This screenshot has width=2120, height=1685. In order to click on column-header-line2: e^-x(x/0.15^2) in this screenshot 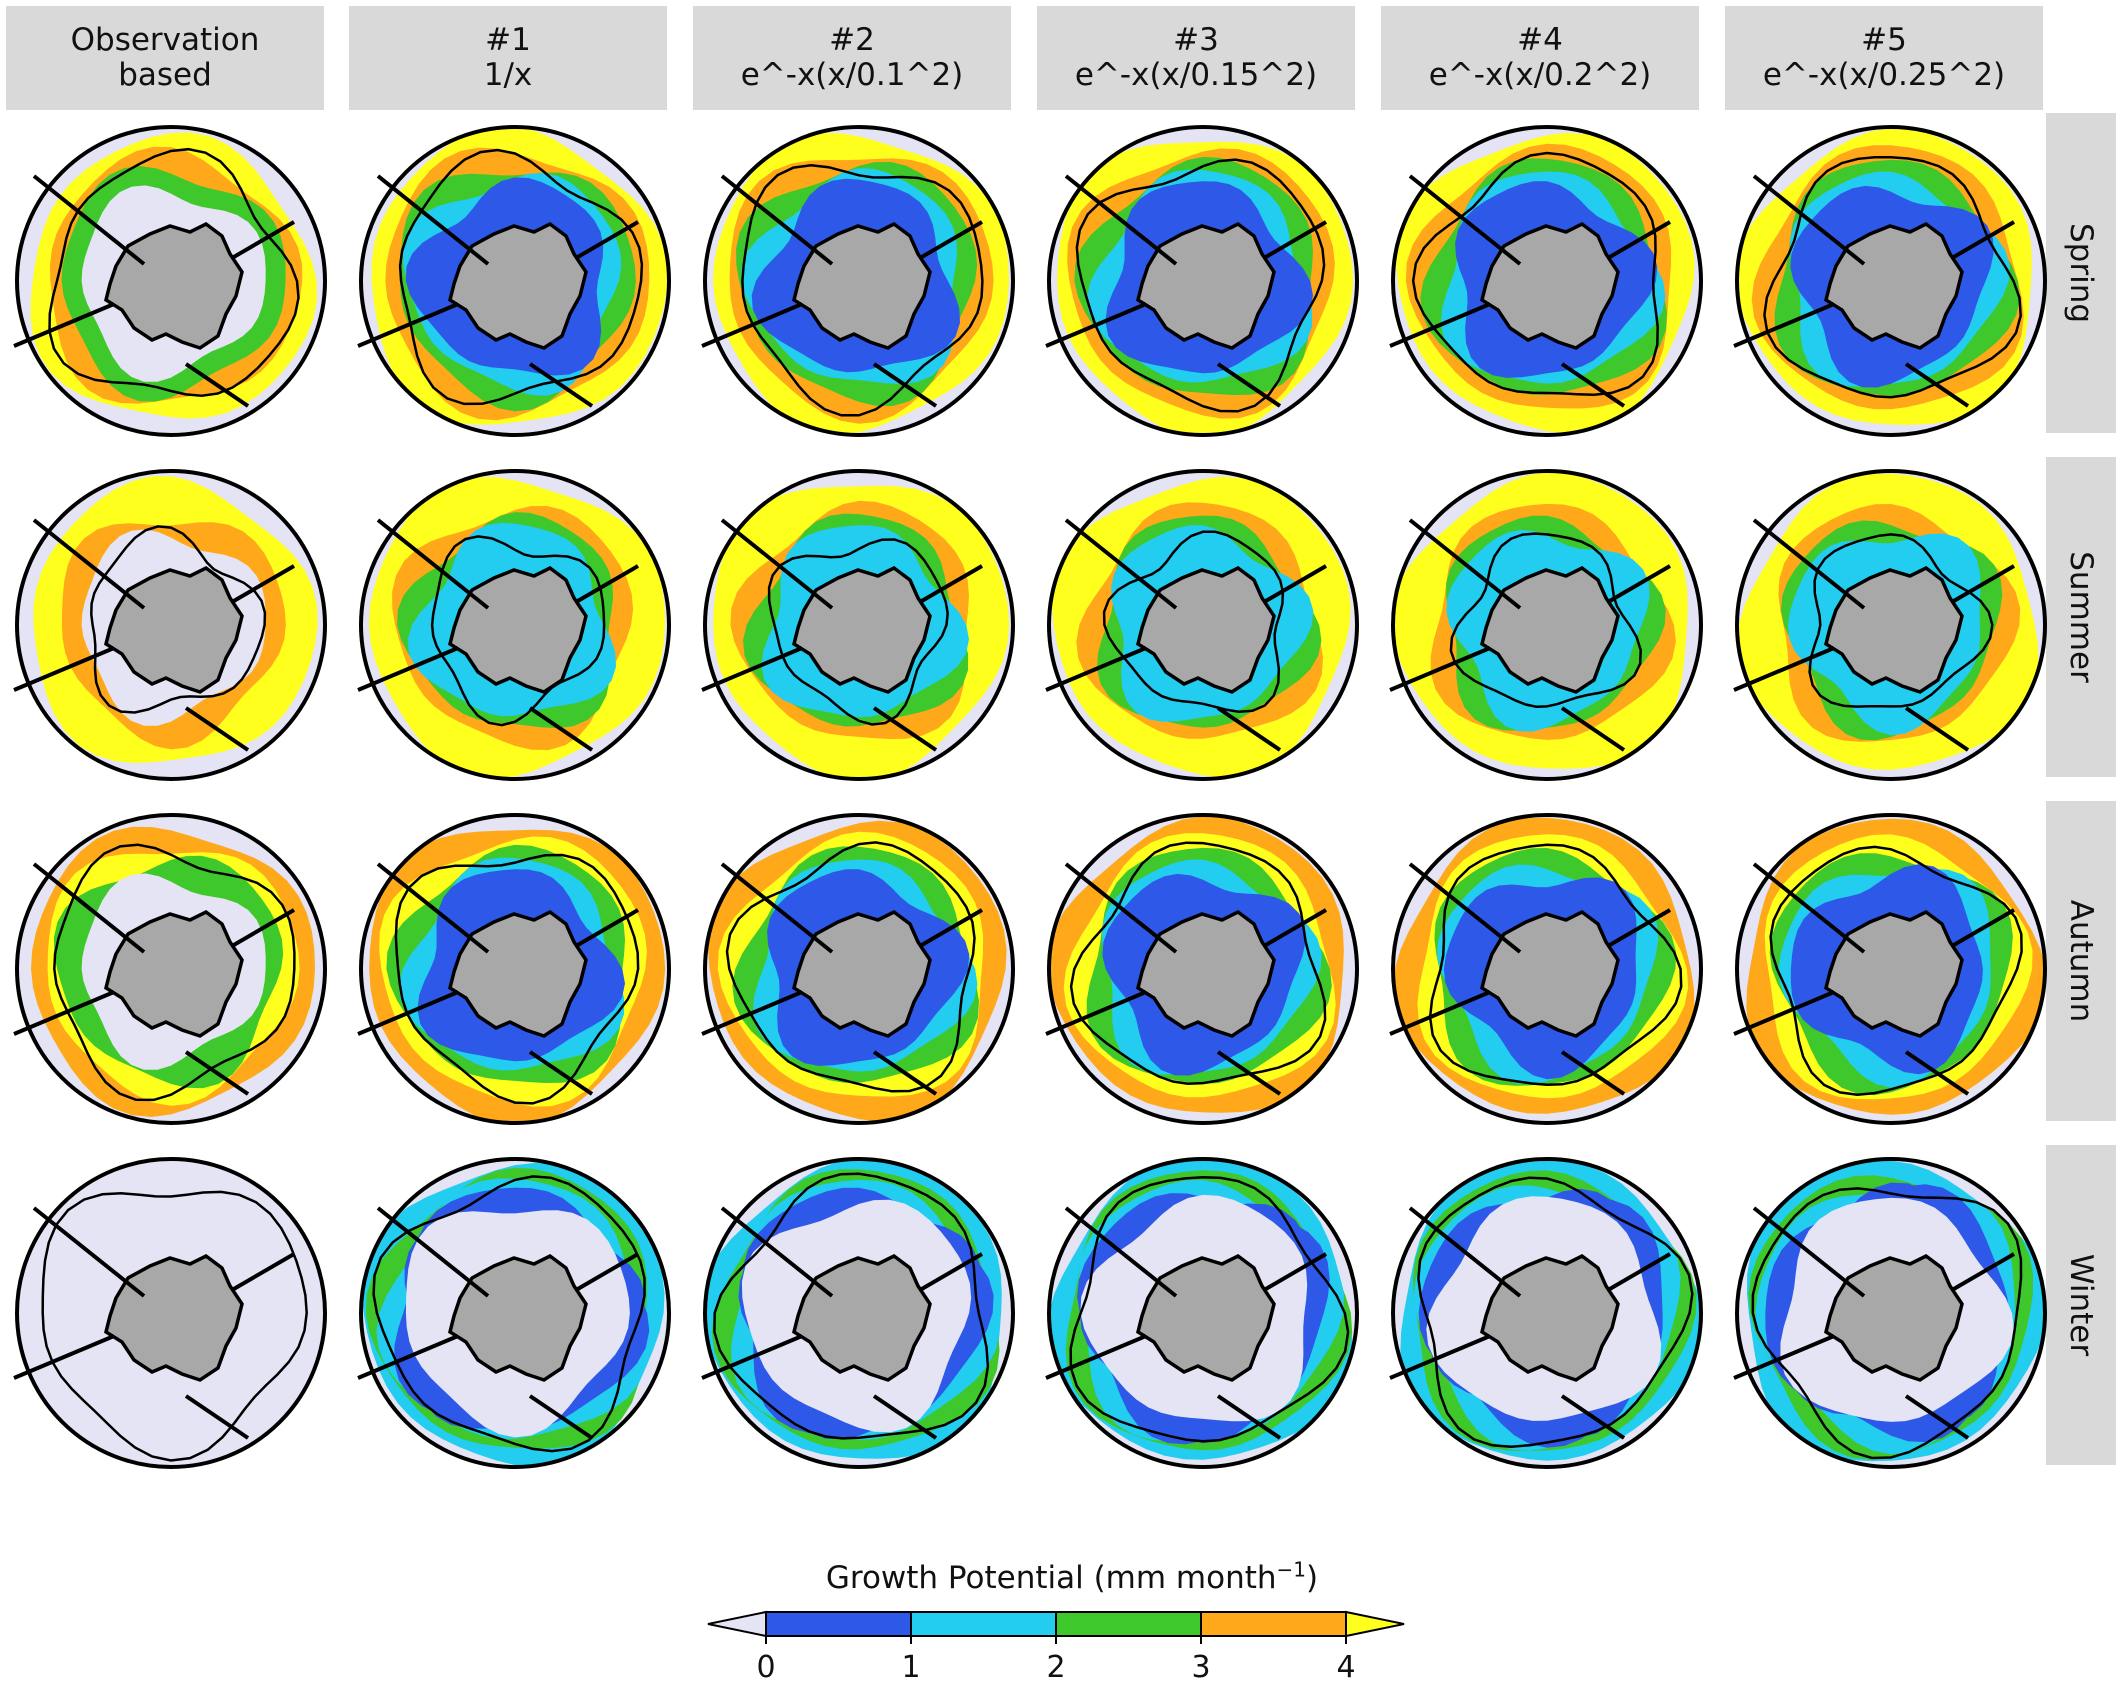, I will do `click(1196, 75)`.